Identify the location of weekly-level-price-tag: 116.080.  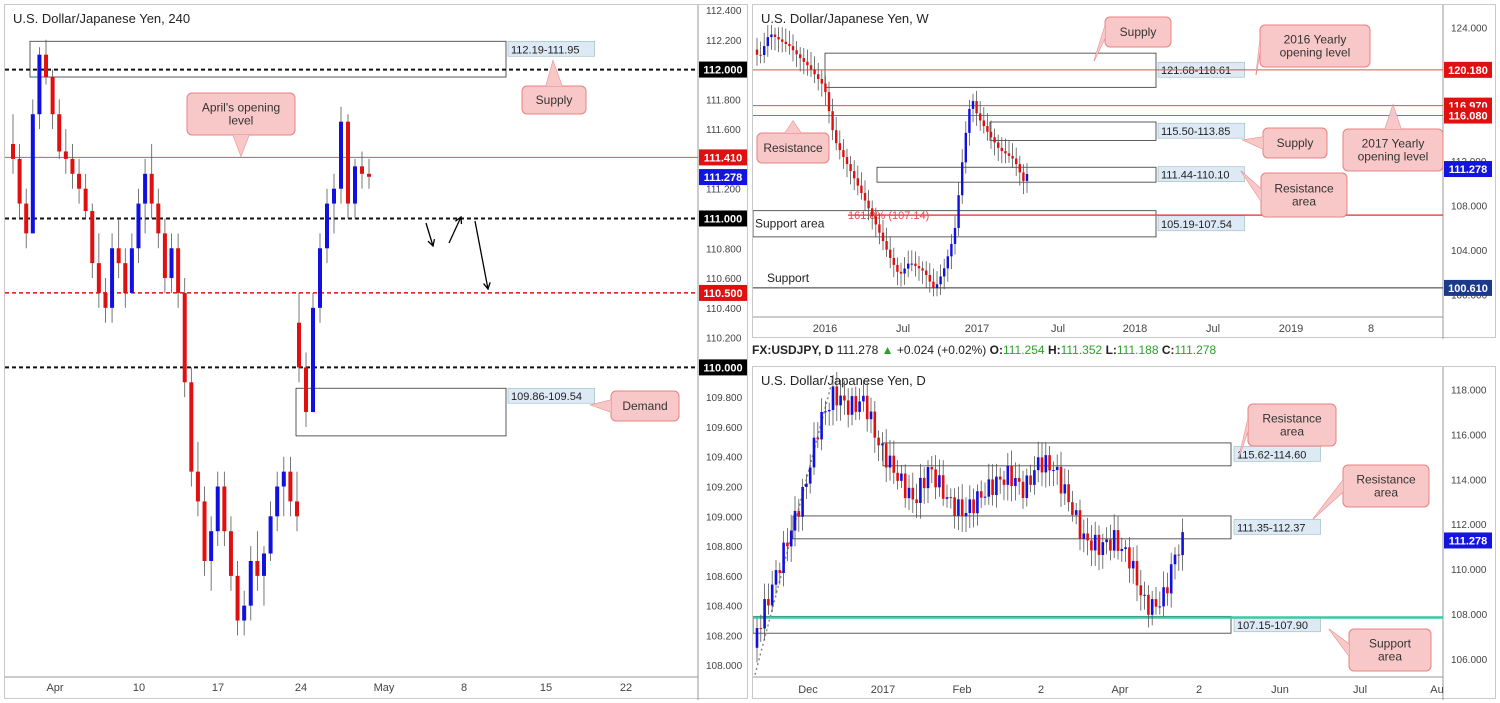
(1467, 117).